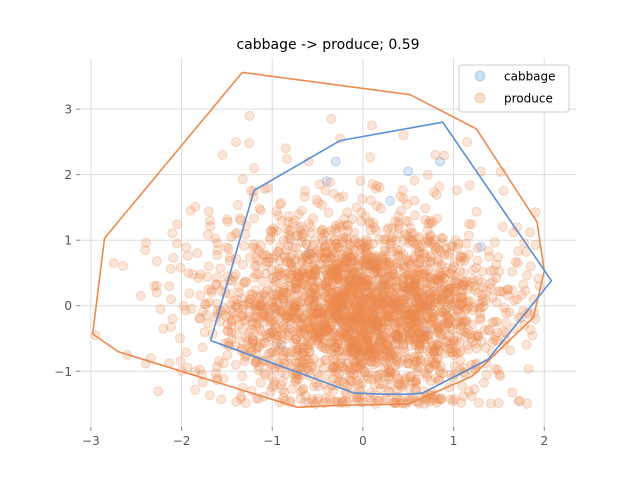  I want to click on legend-marker-produce, so click(480, 98).